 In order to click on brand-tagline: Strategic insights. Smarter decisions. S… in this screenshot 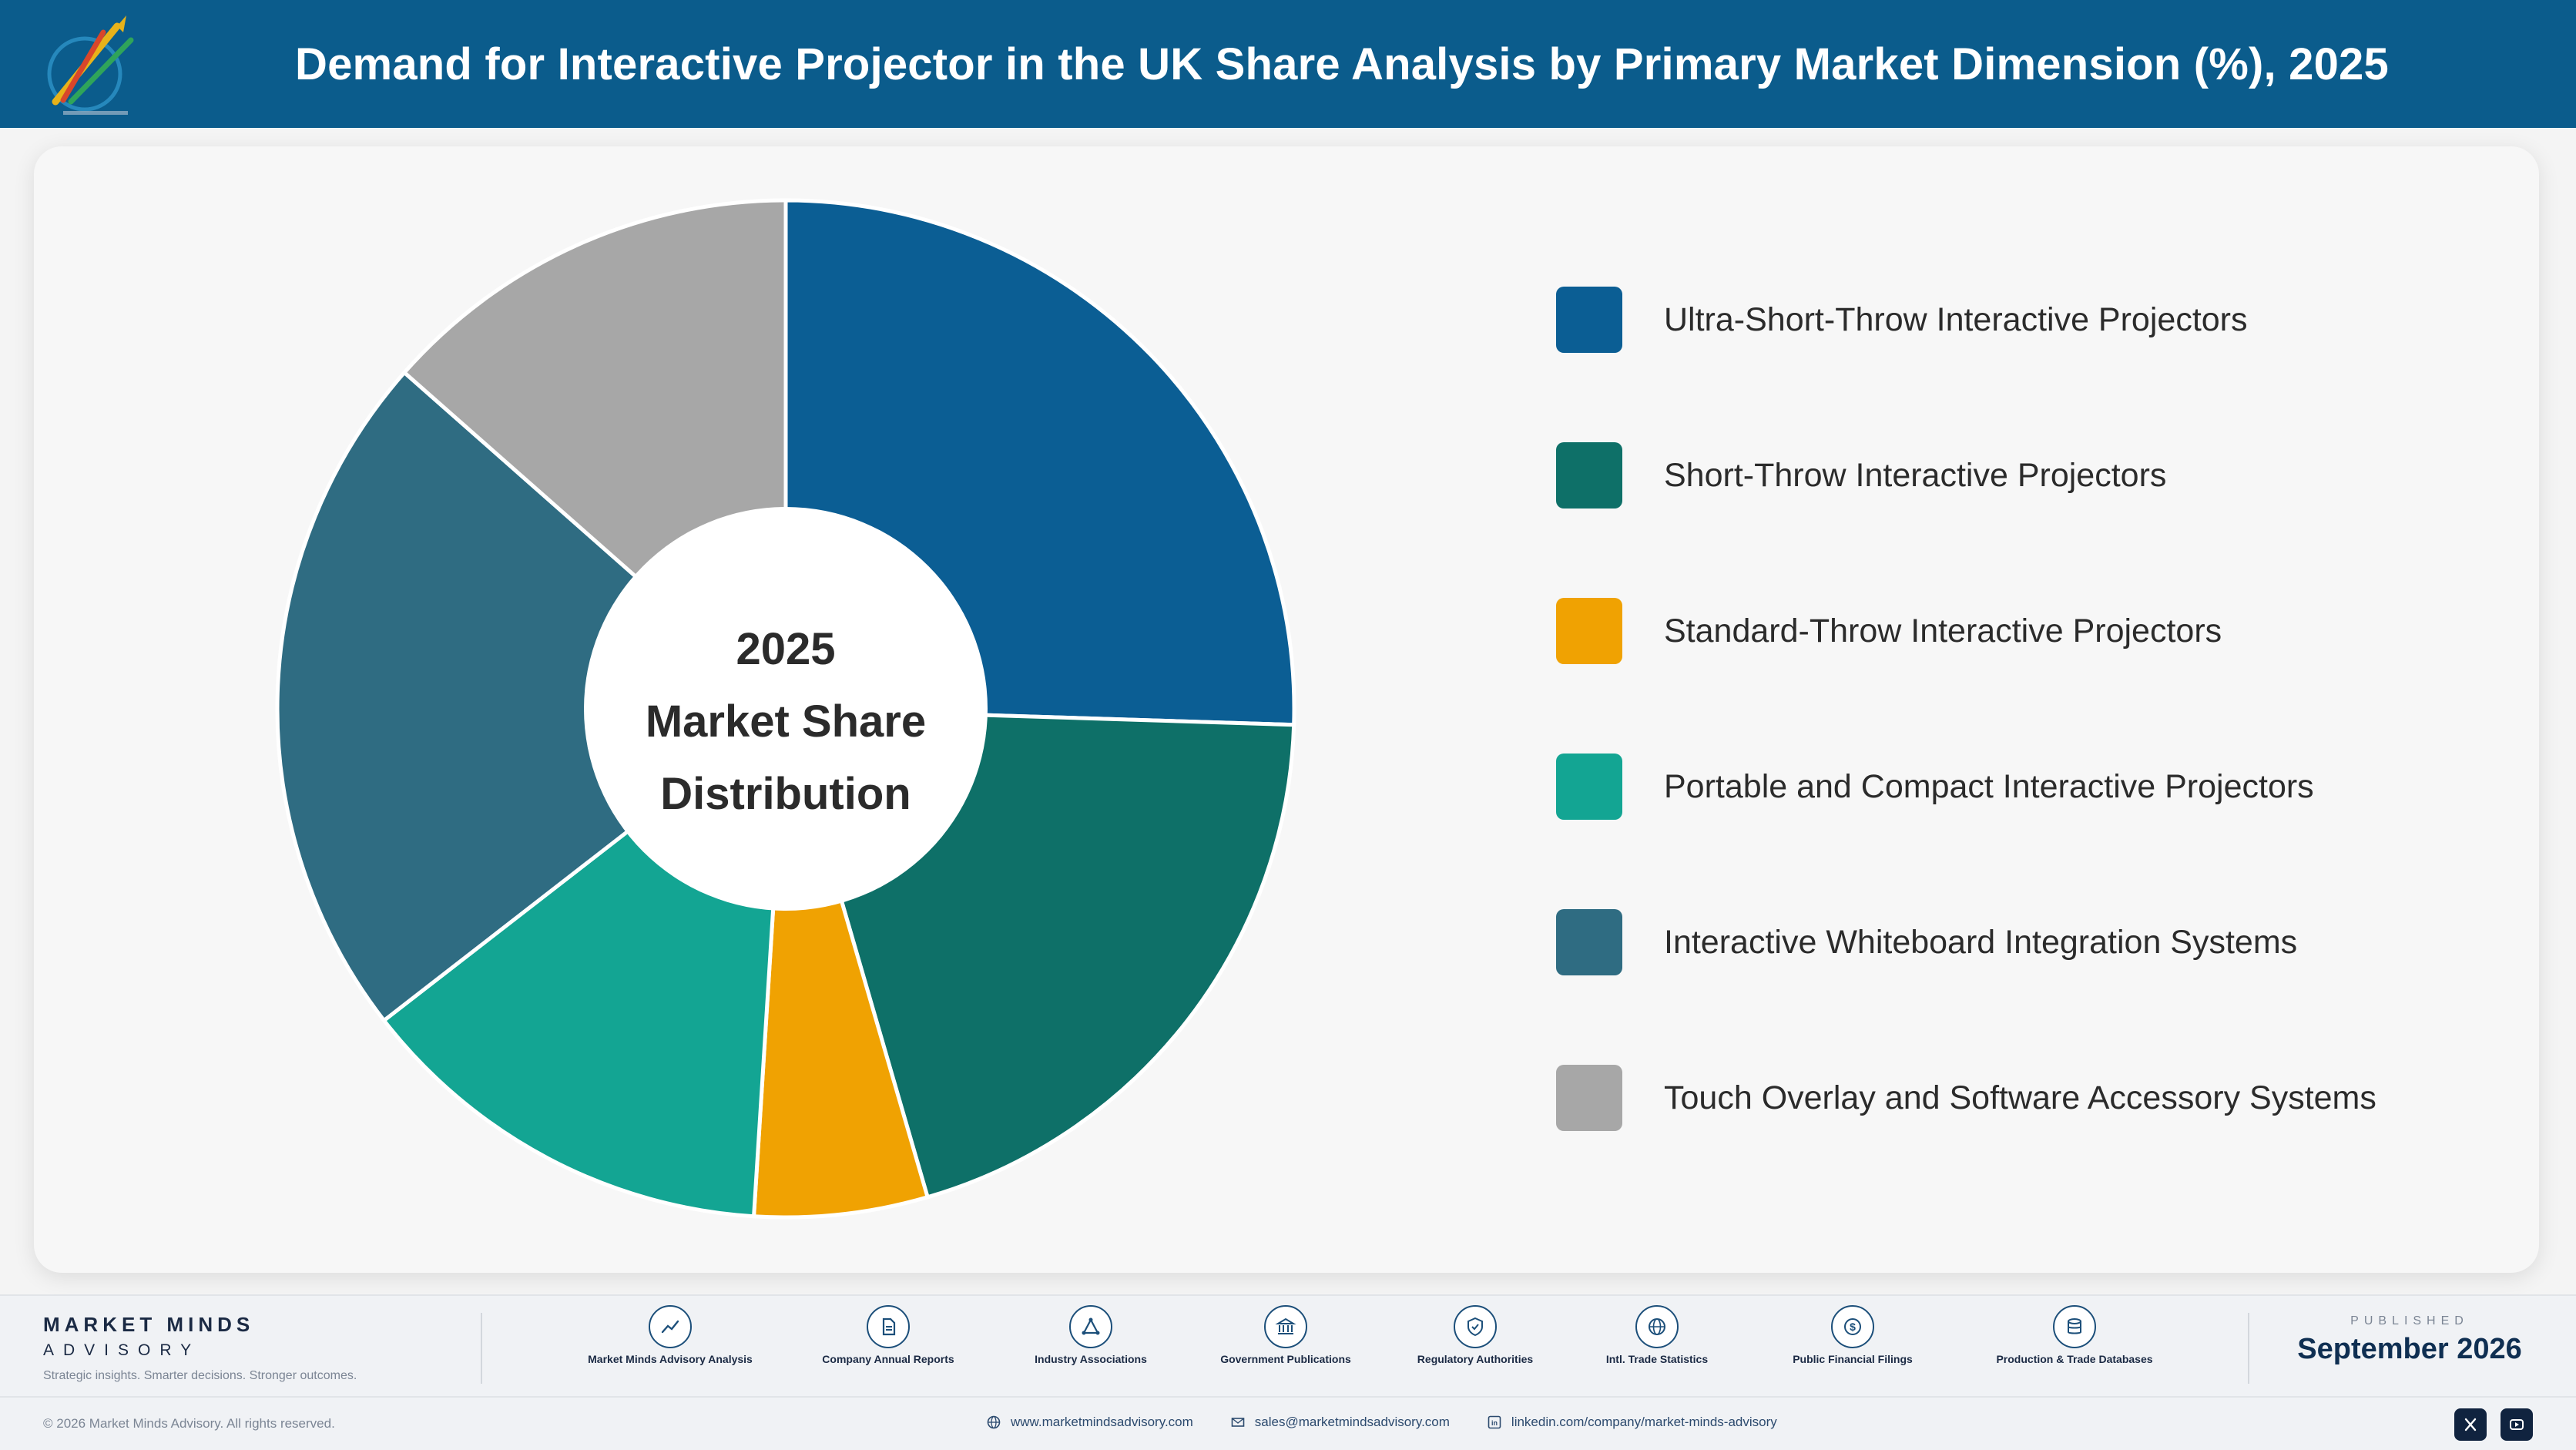, I will do `click(200, 1375)`.